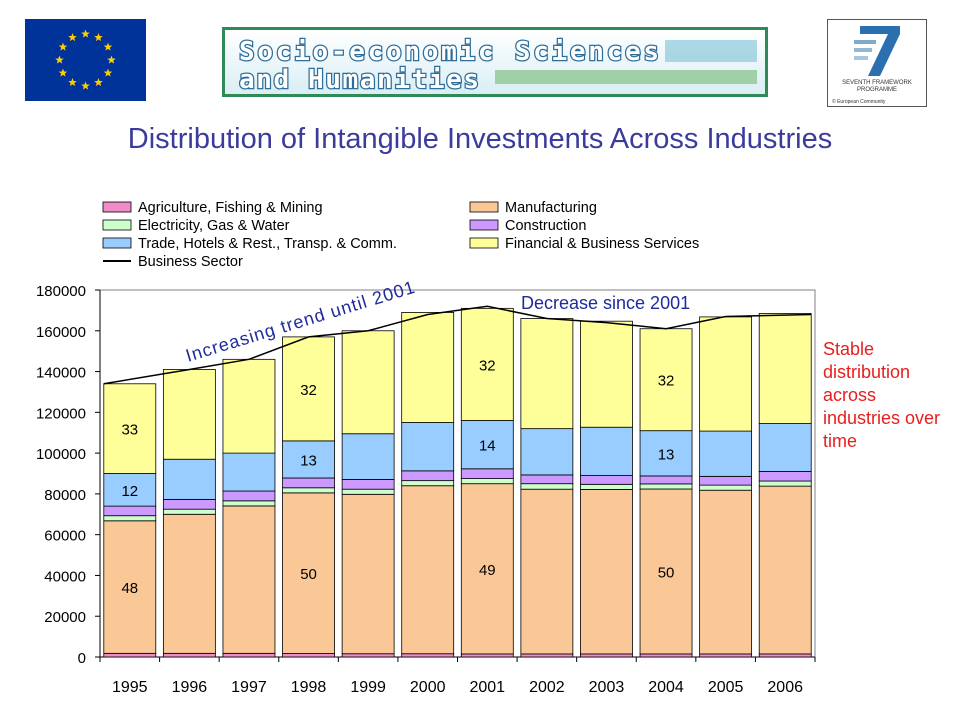 The width and height of the screenshot is (960, 720). I want to click on y-tick-label: 180000, so click(61, 291).